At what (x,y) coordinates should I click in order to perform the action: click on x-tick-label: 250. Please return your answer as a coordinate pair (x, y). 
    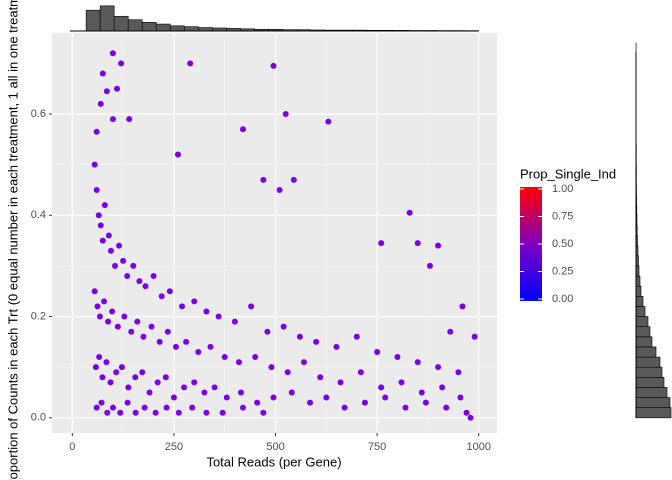
    Looking at the image, I should click on (174, 447).